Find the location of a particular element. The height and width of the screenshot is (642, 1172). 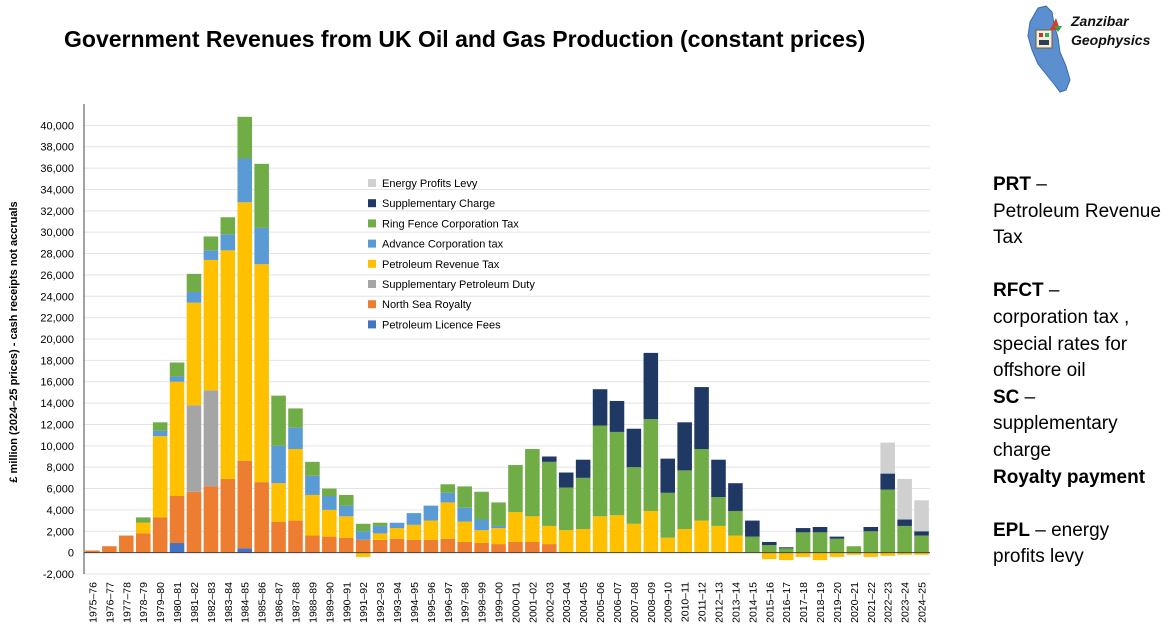

bar-segment: Ring Fence Corporation Tax 2001–02: 6300 is located at coordinates (532, 483).